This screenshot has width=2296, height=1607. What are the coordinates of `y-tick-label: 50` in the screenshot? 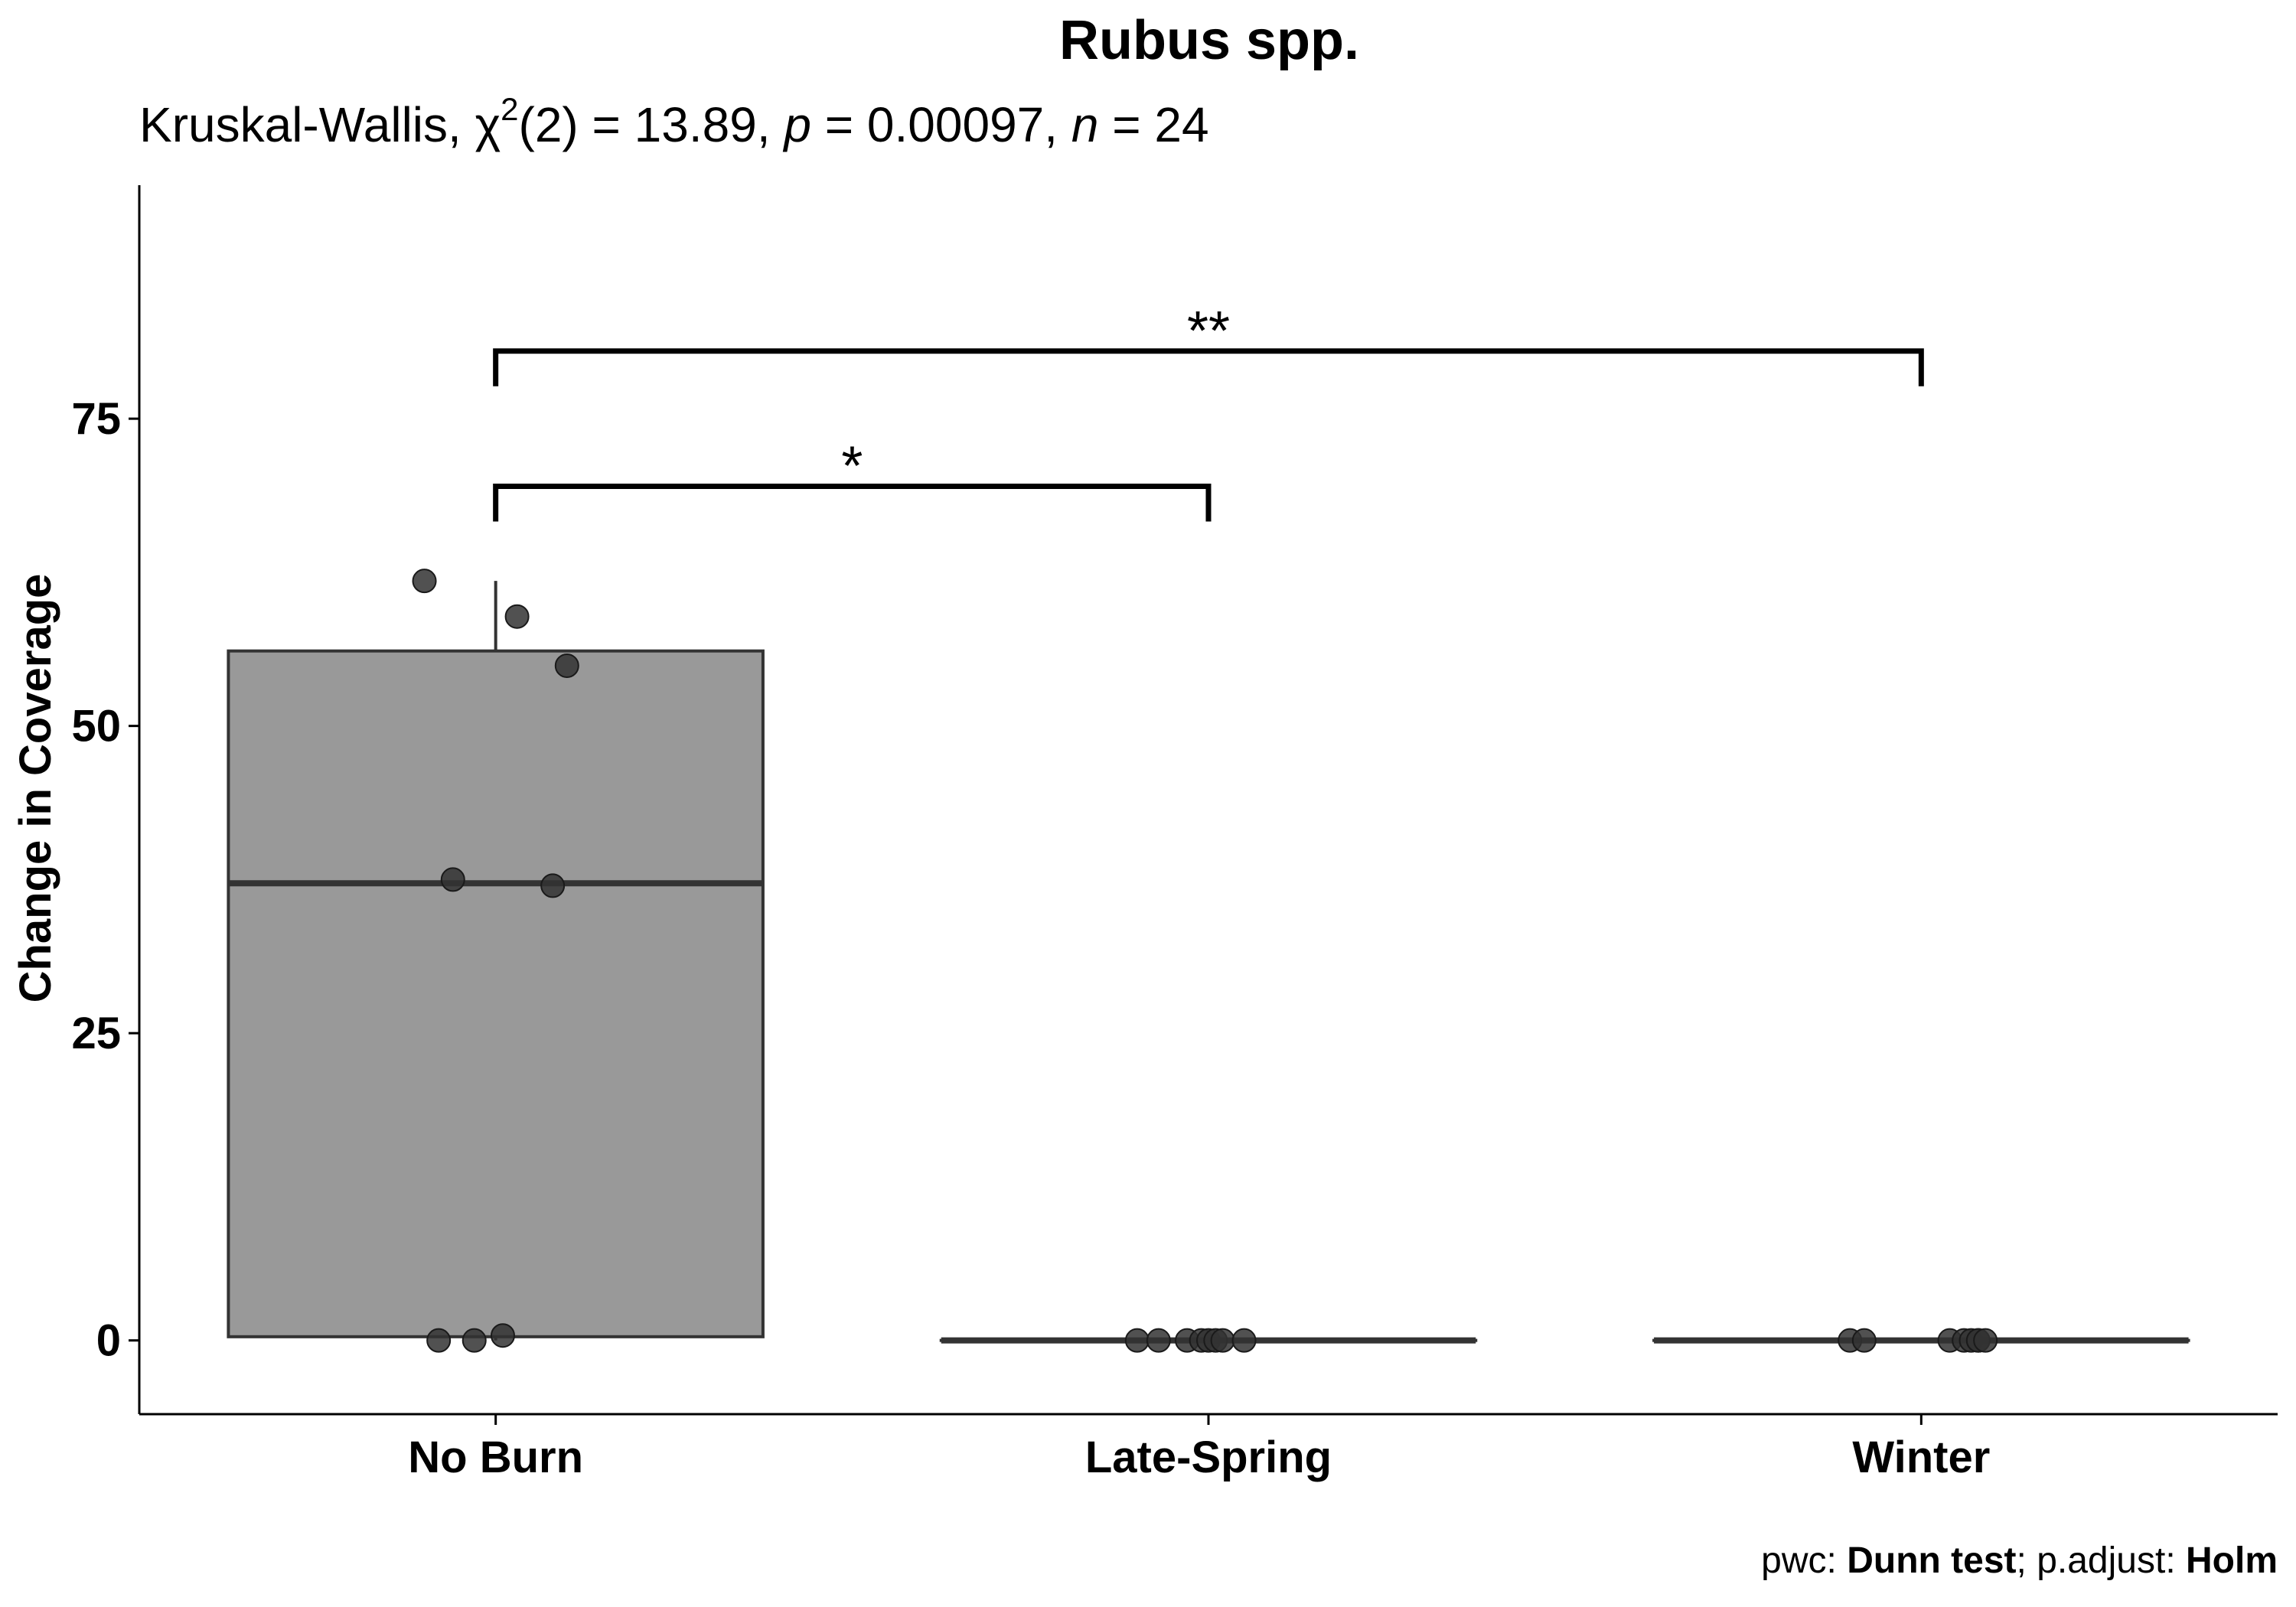 It's located at (96, 726).